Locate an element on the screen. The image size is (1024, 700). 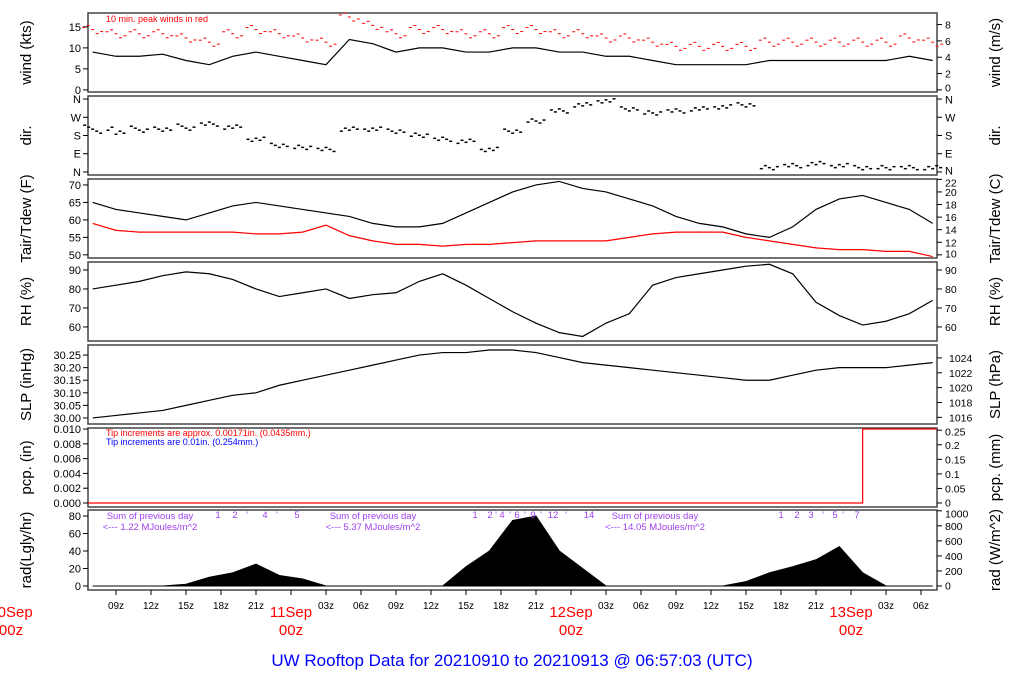
y-axis-label: wind (kts) is located at coordinates (26, 52).